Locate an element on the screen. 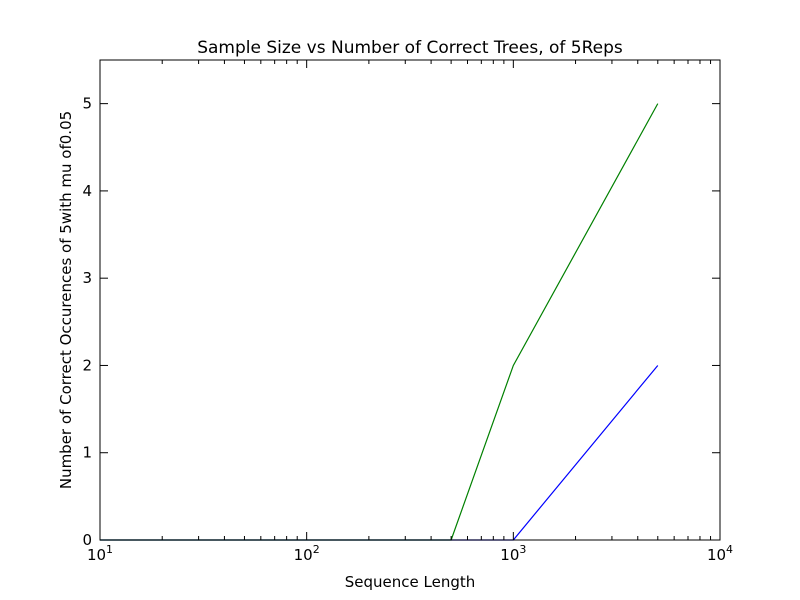  x-tick-label: 10³ is located at coordinates (513, 553).